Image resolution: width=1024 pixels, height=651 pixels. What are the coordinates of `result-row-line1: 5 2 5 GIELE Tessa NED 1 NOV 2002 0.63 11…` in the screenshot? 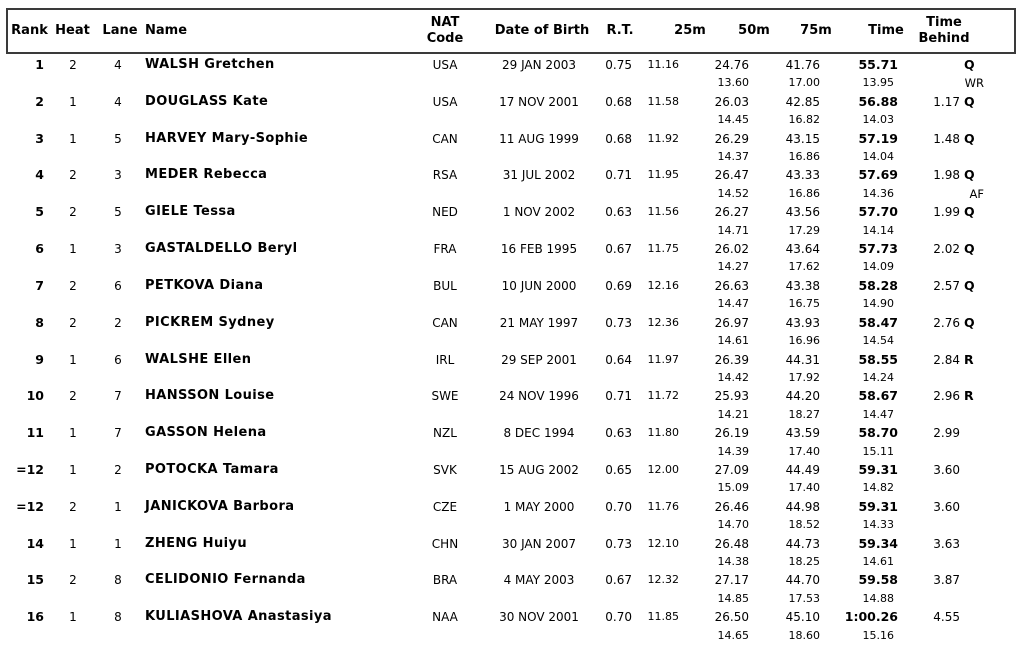 It's located at (511, 212).